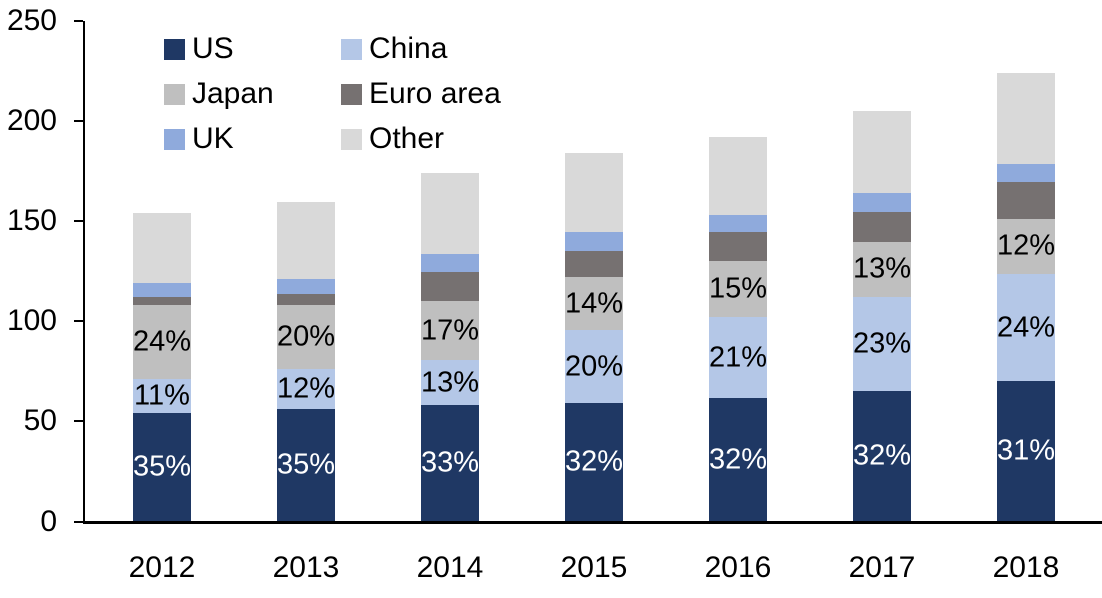 The height and width of the screenshot is (598, 1102). I want to click on legend-item-japan: Japan, so click(219, 94).